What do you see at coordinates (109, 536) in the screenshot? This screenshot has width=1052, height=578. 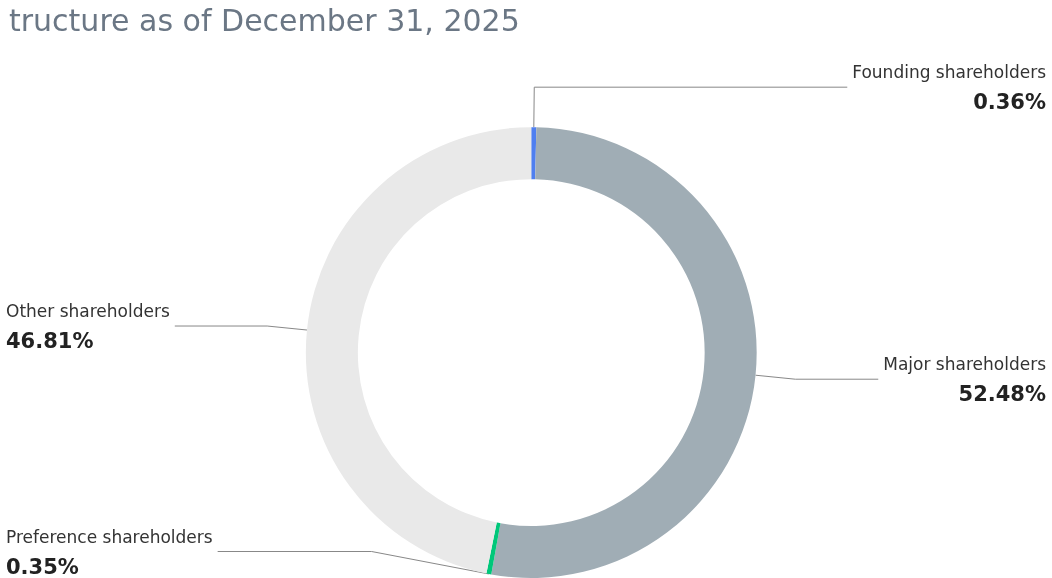 I see `slice-label: Preference shareholders` at bounding box center [109, 536].